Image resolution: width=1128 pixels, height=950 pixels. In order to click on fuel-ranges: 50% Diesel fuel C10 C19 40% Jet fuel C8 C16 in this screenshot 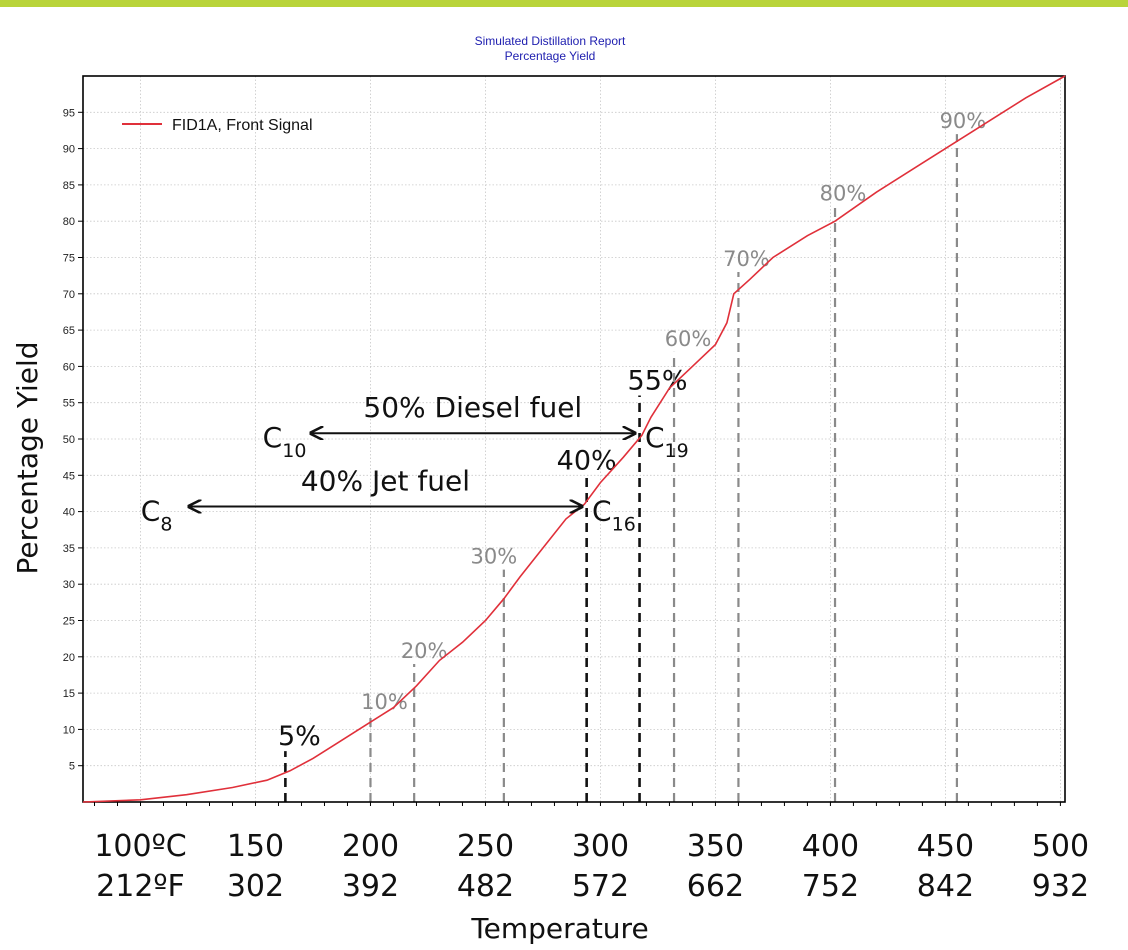, I will do `click(415, 463)`.